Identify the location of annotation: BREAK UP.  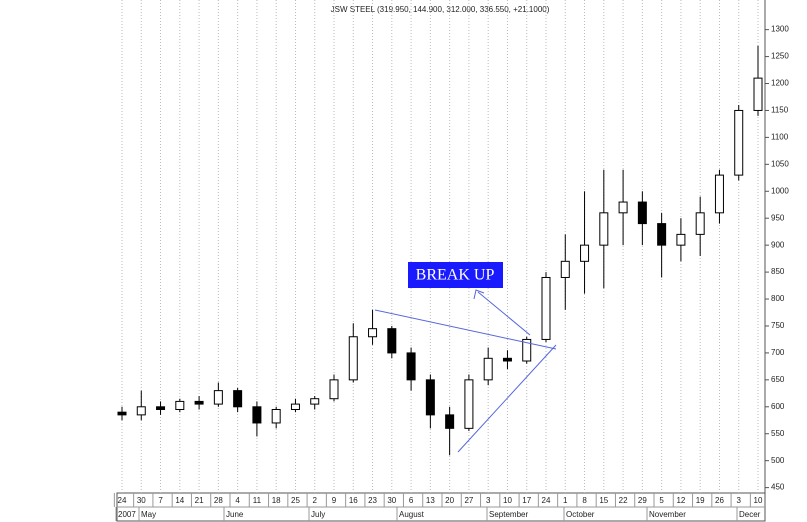
(455, 275).